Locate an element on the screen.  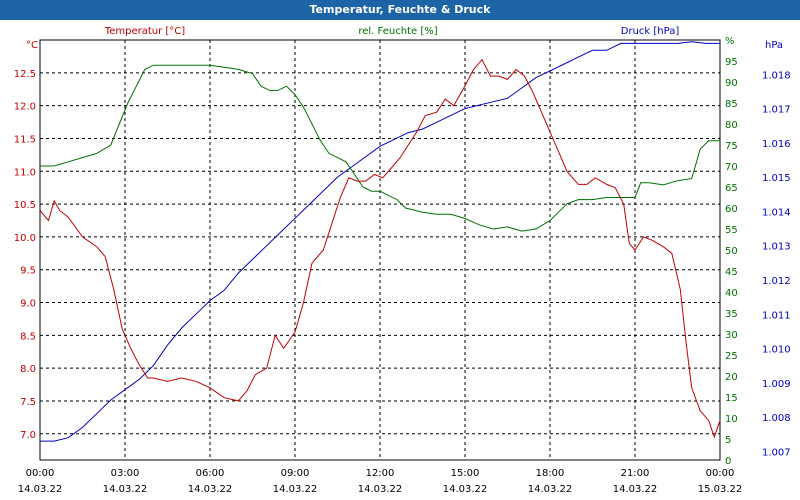
pressure-tick-label: 1.010 is located at coordinates (776, 350).